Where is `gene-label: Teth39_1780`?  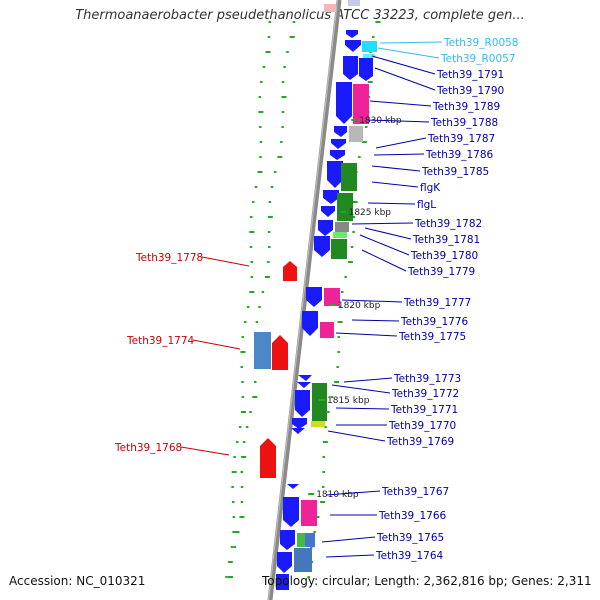
gene-label: Teth39_1780 is located at coordinates (444, 256).